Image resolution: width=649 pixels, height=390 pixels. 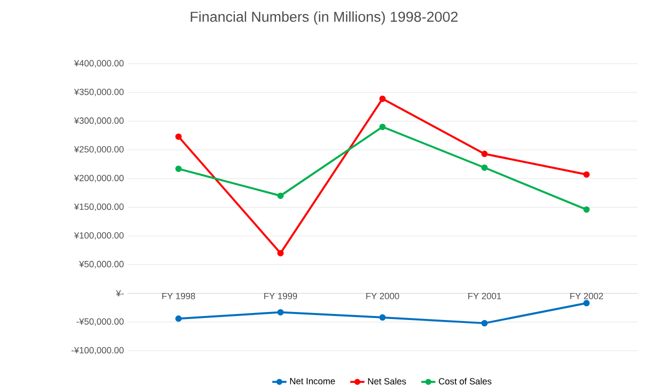 What do you see at coordinates (101, 264) in the screenshot?
I see `y-tick-label: ¥50,000.00` at bounding box center [101, 264].